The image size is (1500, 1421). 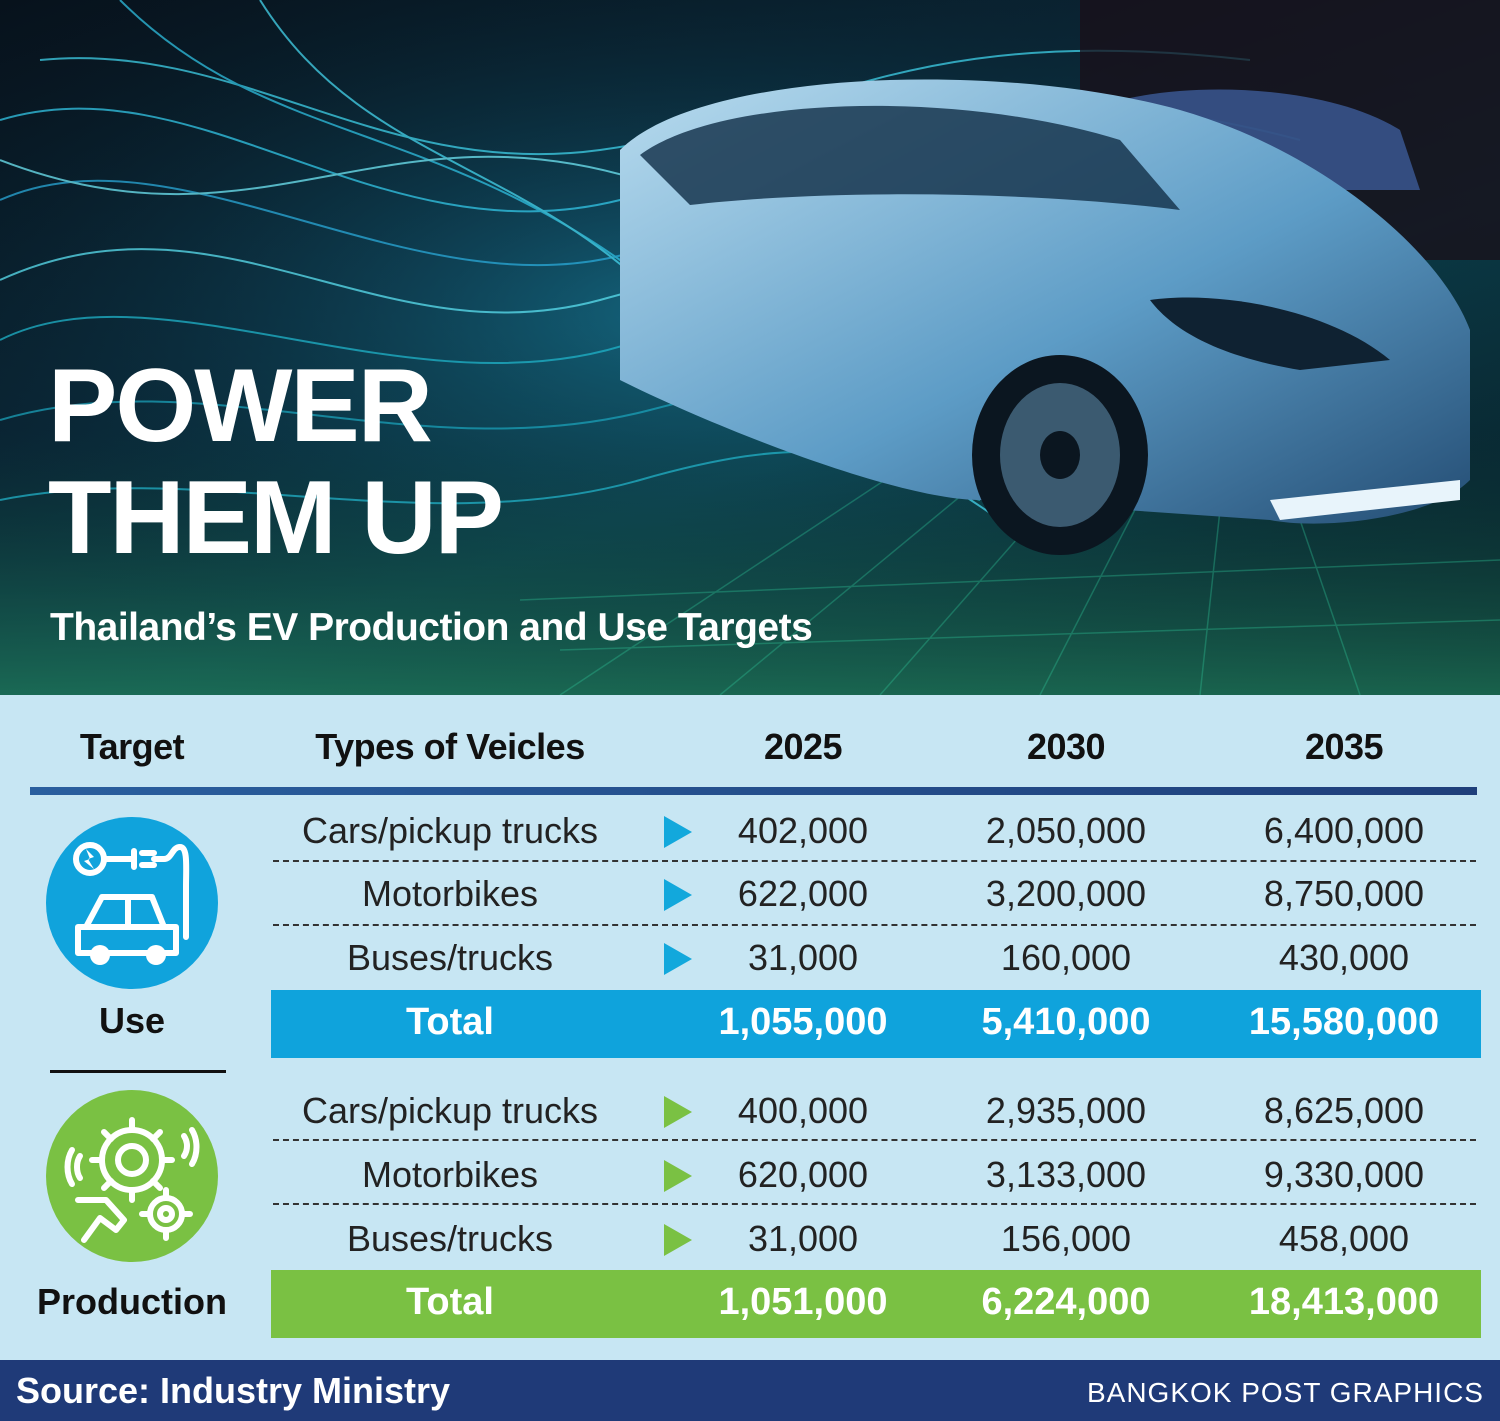 What do you see at coordinates (803, 1238) in the screenshot?
I see `production-row-3-2025: 31,000` at bounding box center [803, 1238].